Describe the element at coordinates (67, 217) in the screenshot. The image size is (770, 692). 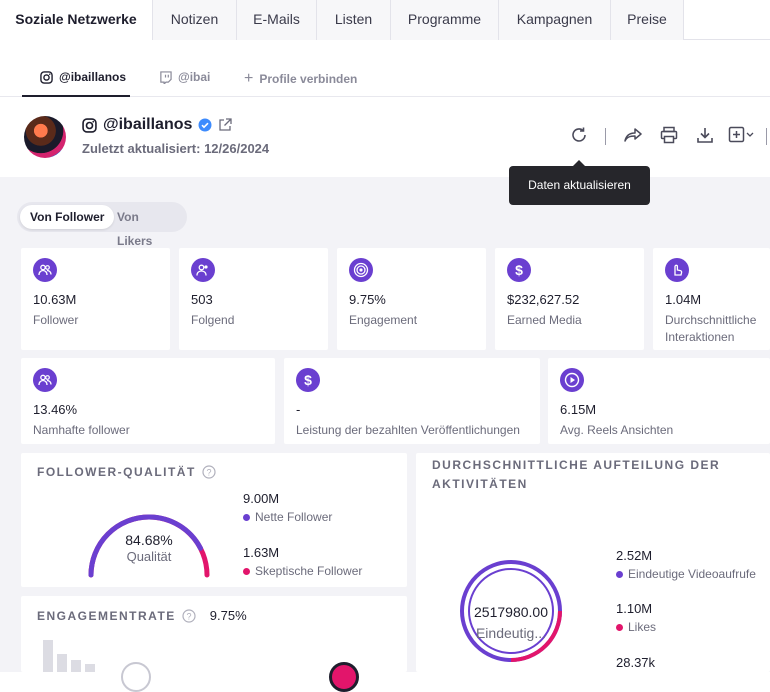
I see `toggle-von-follower: Von Follower` at that location.